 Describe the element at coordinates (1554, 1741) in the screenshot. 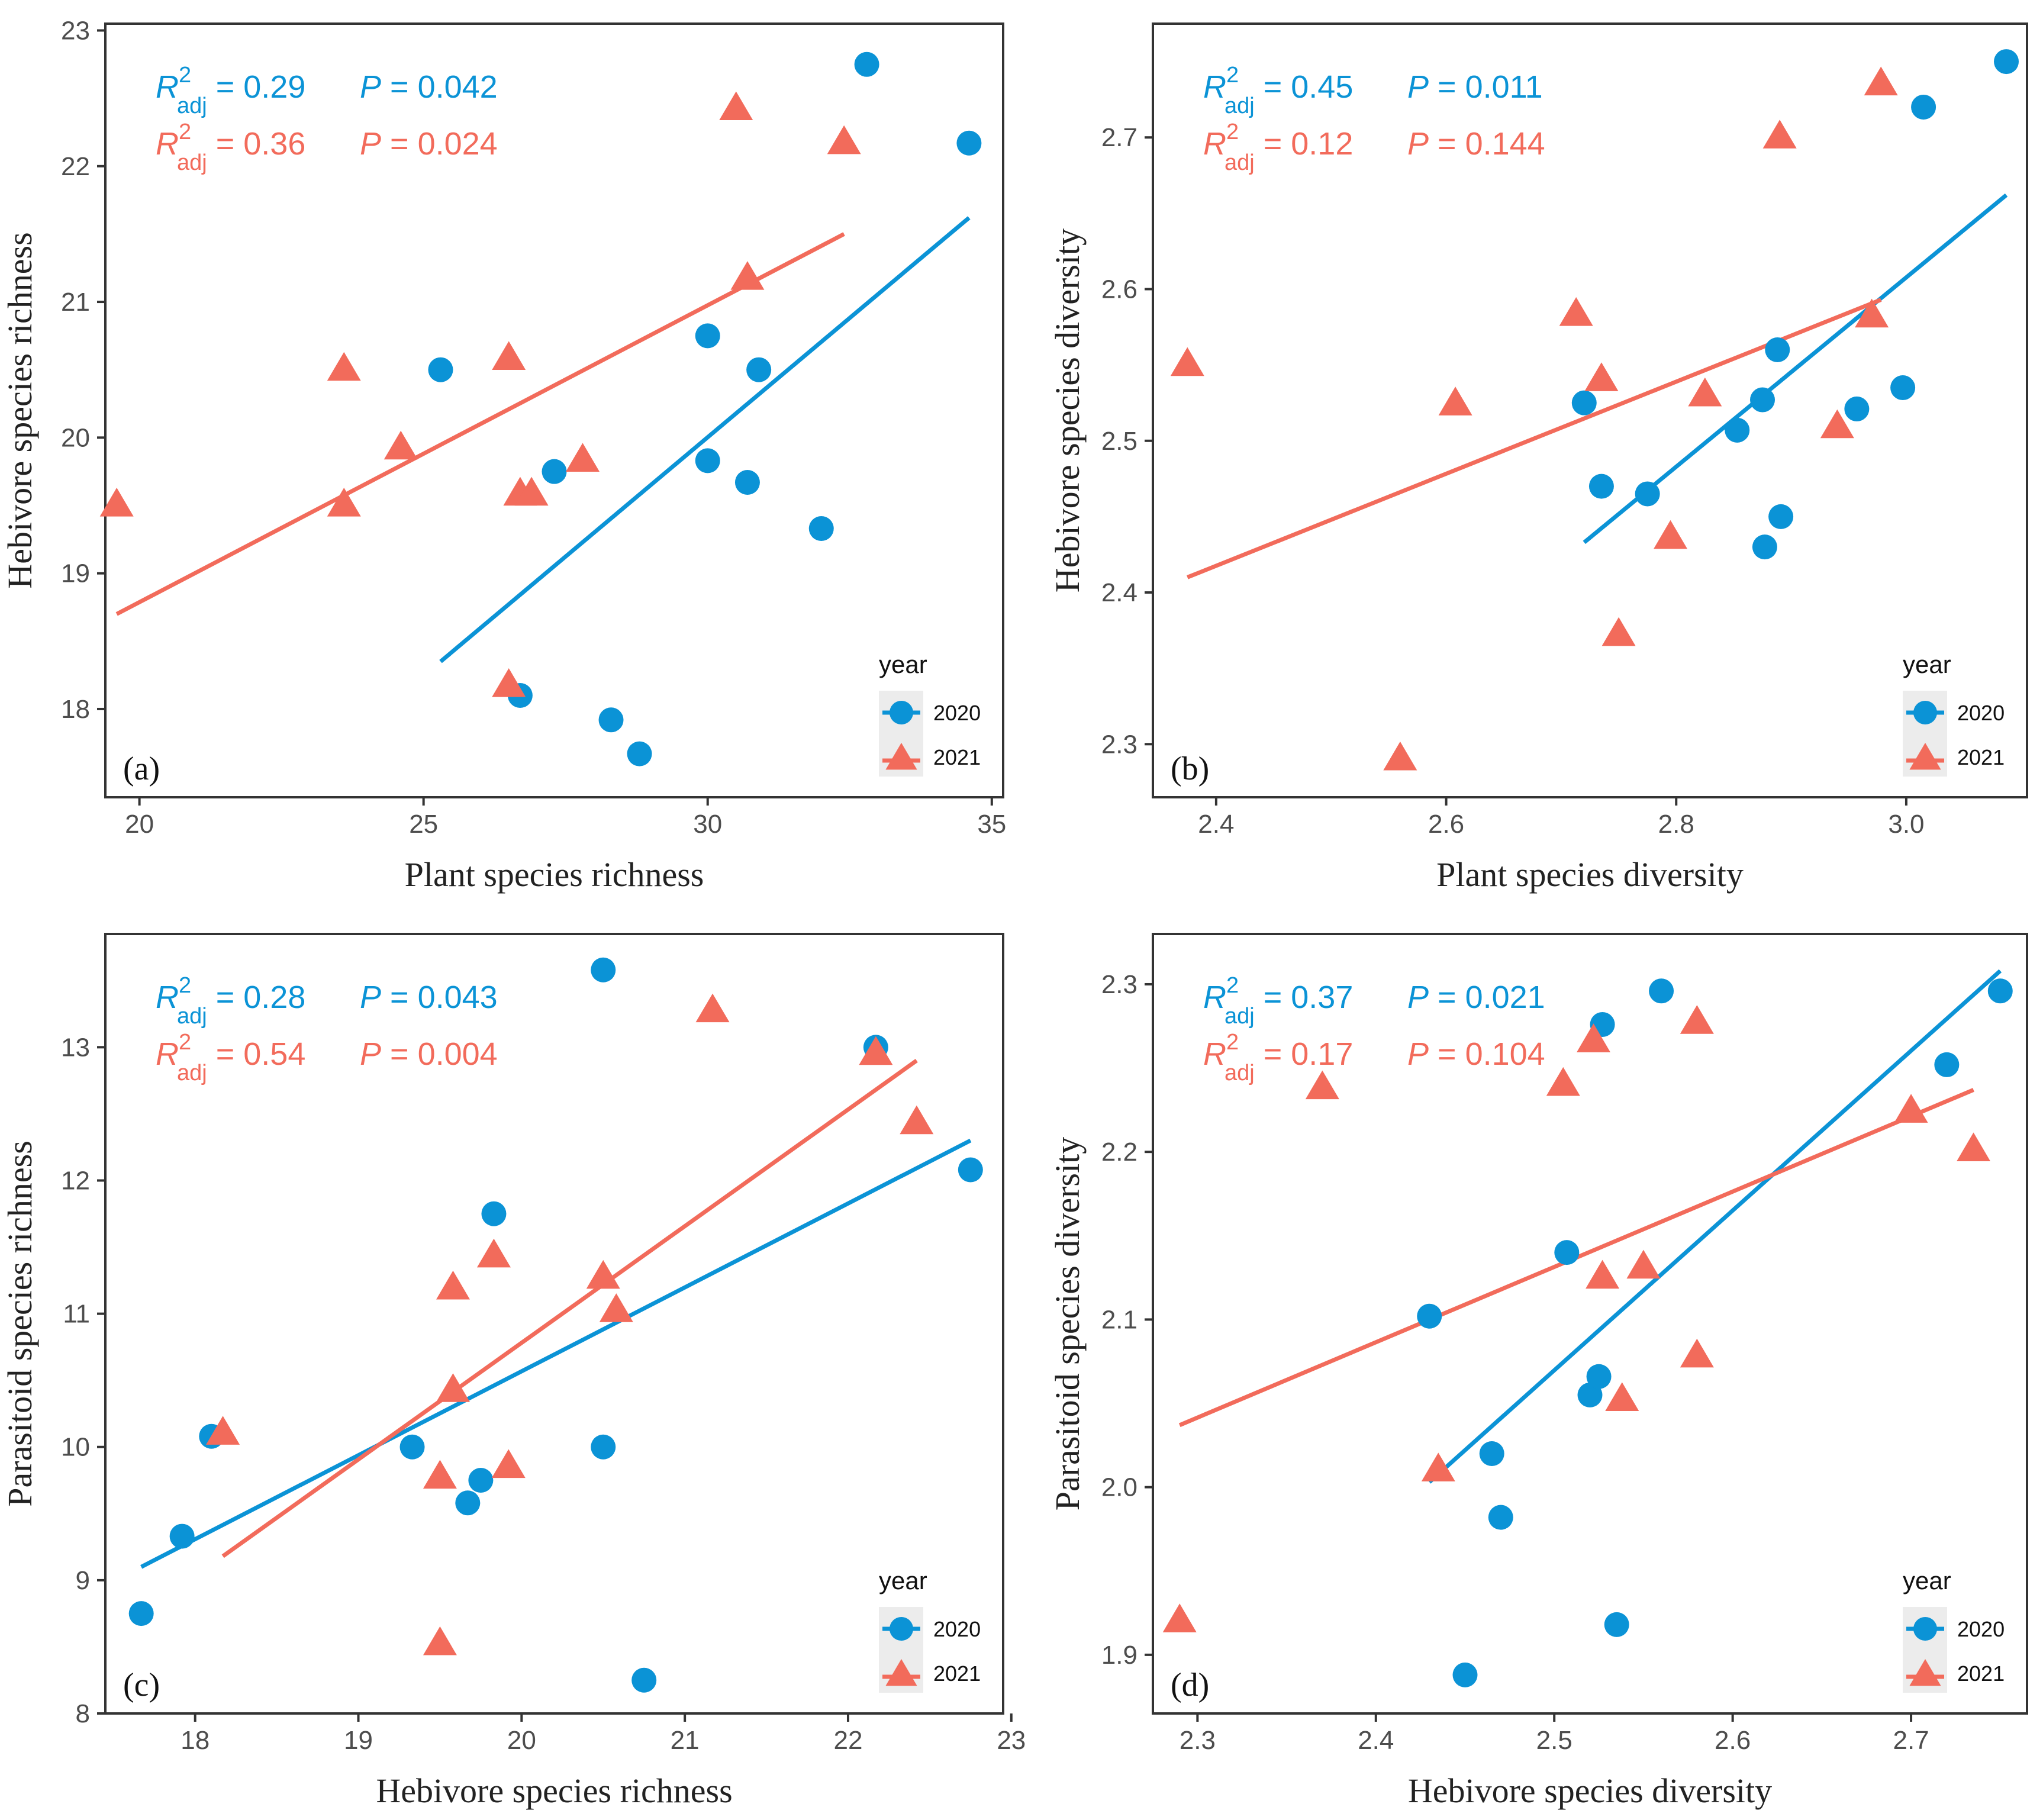

I see `x-tick-label: 2.5` at that location.